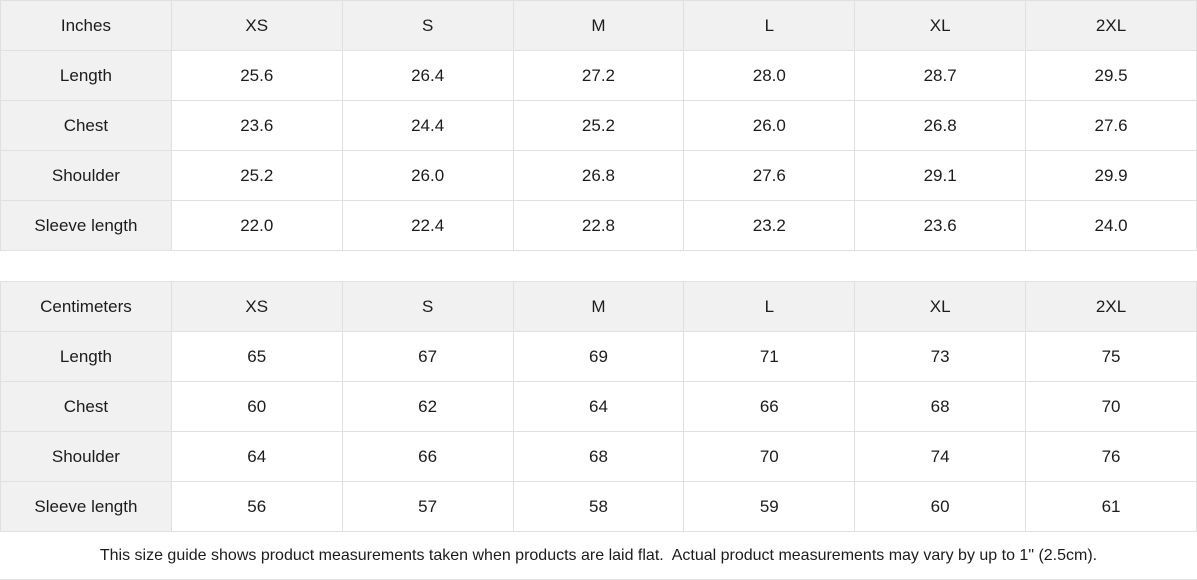 The width and height of the screenshot is (1197, 580). Describe the element at coordinates (769, 356) in the screenshot. I see `value-cell: 71` at that location.